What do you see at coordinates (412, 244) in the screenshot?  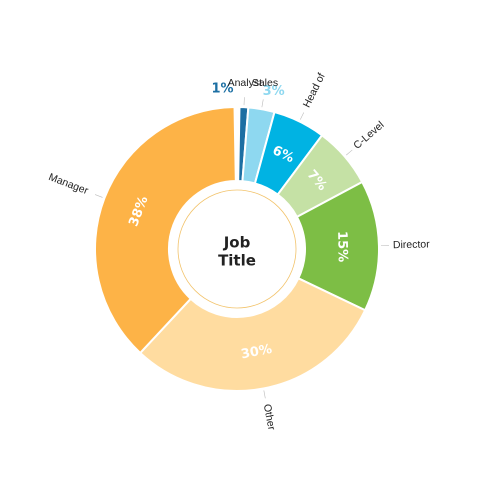 I see `category-label-director: Director` at bounding box center [412, 244].